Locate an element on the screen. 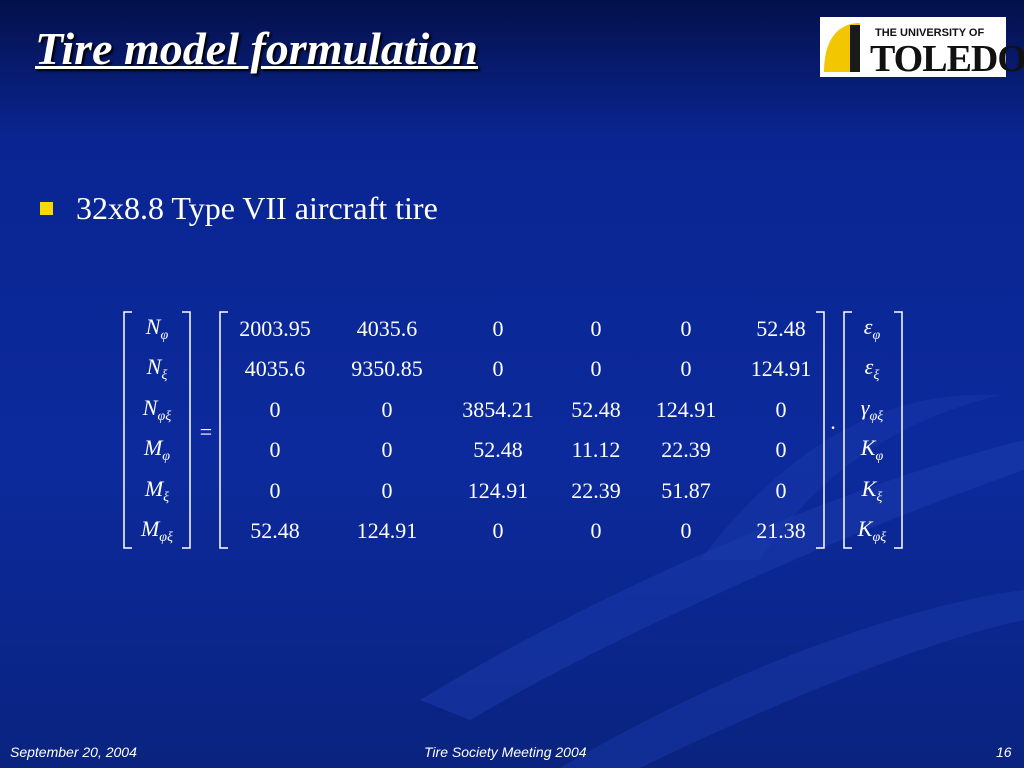 This screenshot has width=1024, height=768. left-vector-entry: Mξ is located at coordinates (157, 490).